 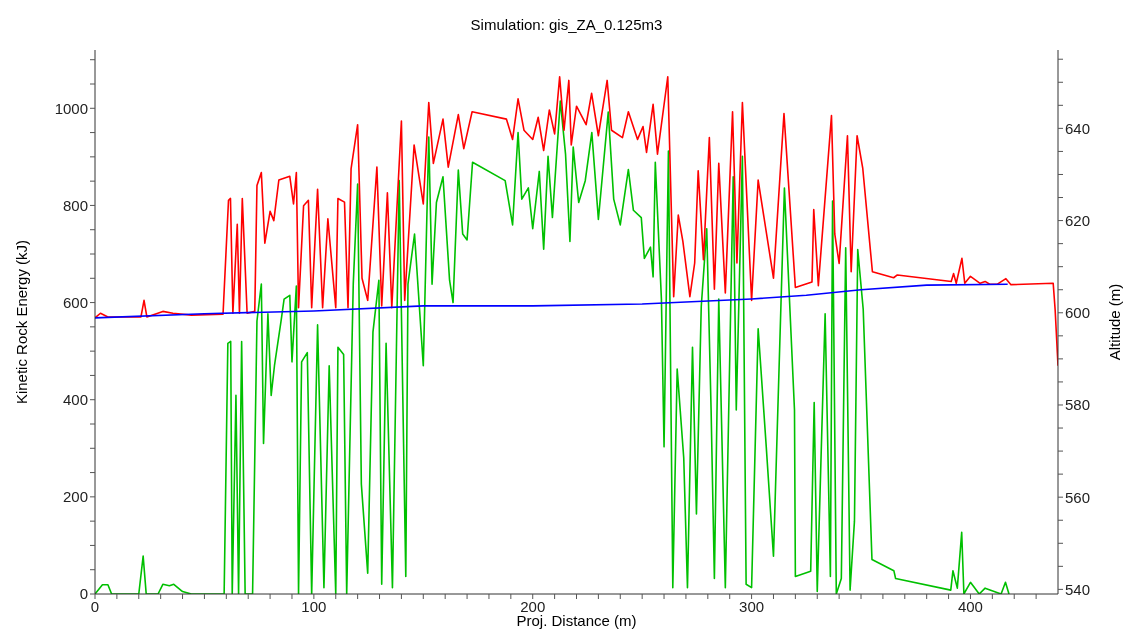 What do you see at coordinates (75, 302) in the screenshot?
I see `y-tick-label: 600` at bounding box center [75, 302].